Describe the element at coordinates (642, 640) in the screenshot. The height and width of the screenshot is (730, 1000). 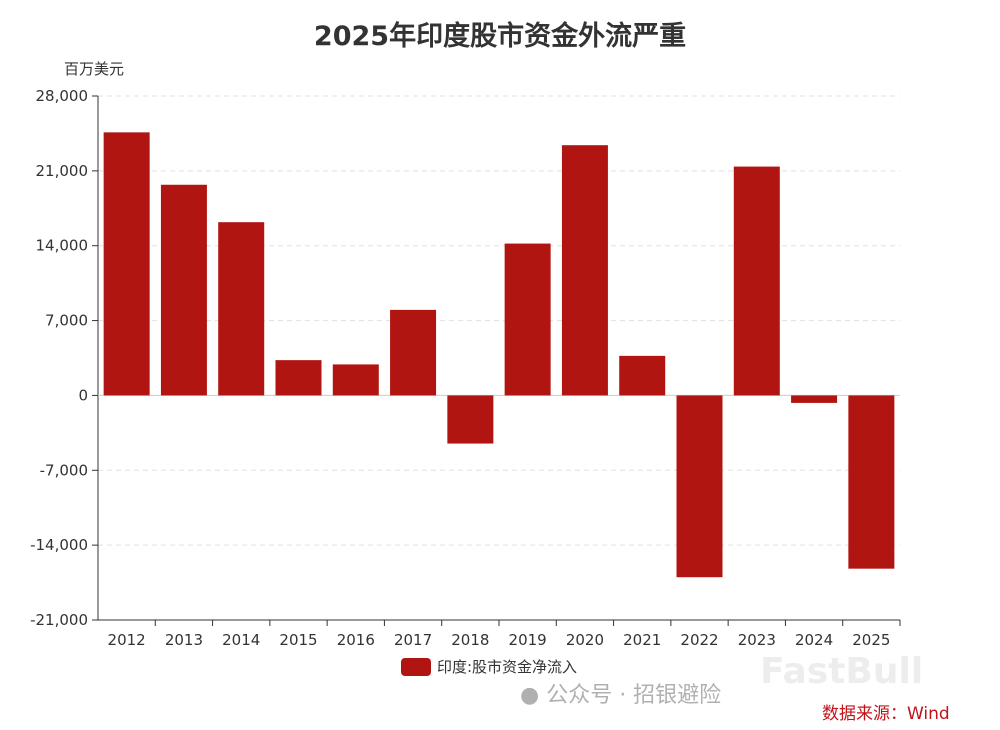
I see `x-tick-label: 2021` at that location.